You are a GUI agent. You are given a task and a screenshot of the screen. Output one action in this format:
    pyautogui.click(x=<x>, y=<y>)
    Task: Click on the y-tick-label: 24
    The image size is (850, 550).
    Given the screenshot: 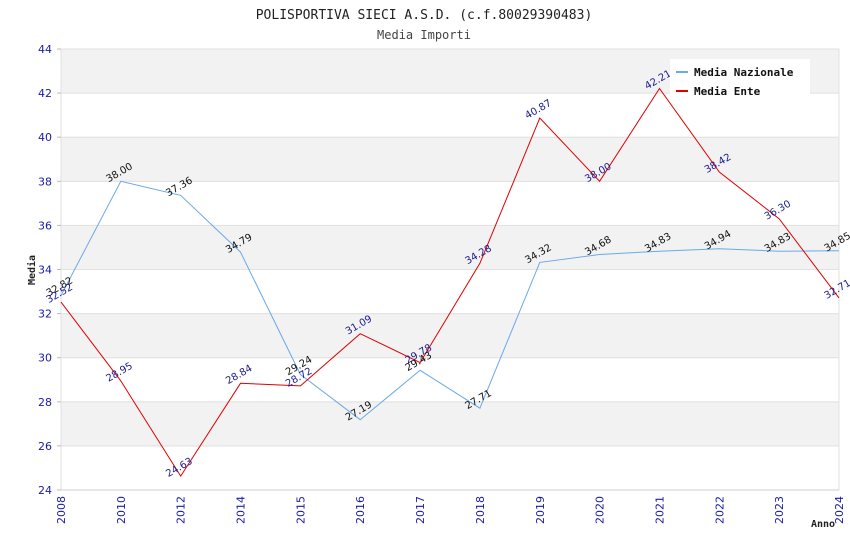 What is the action you would take?
    pyautogui.click(x=45, y=490)
    